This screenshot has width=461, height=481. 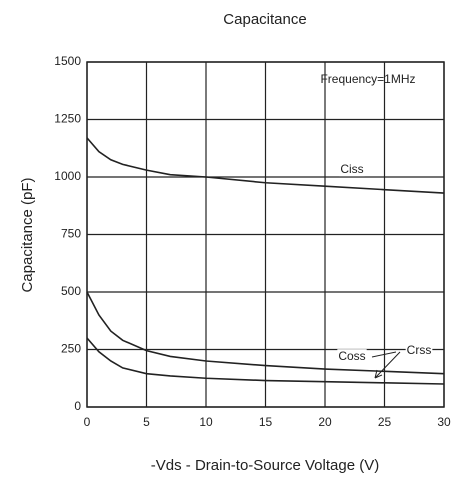 I want to click on series-label: Ciss, so click(x=351, y=169).